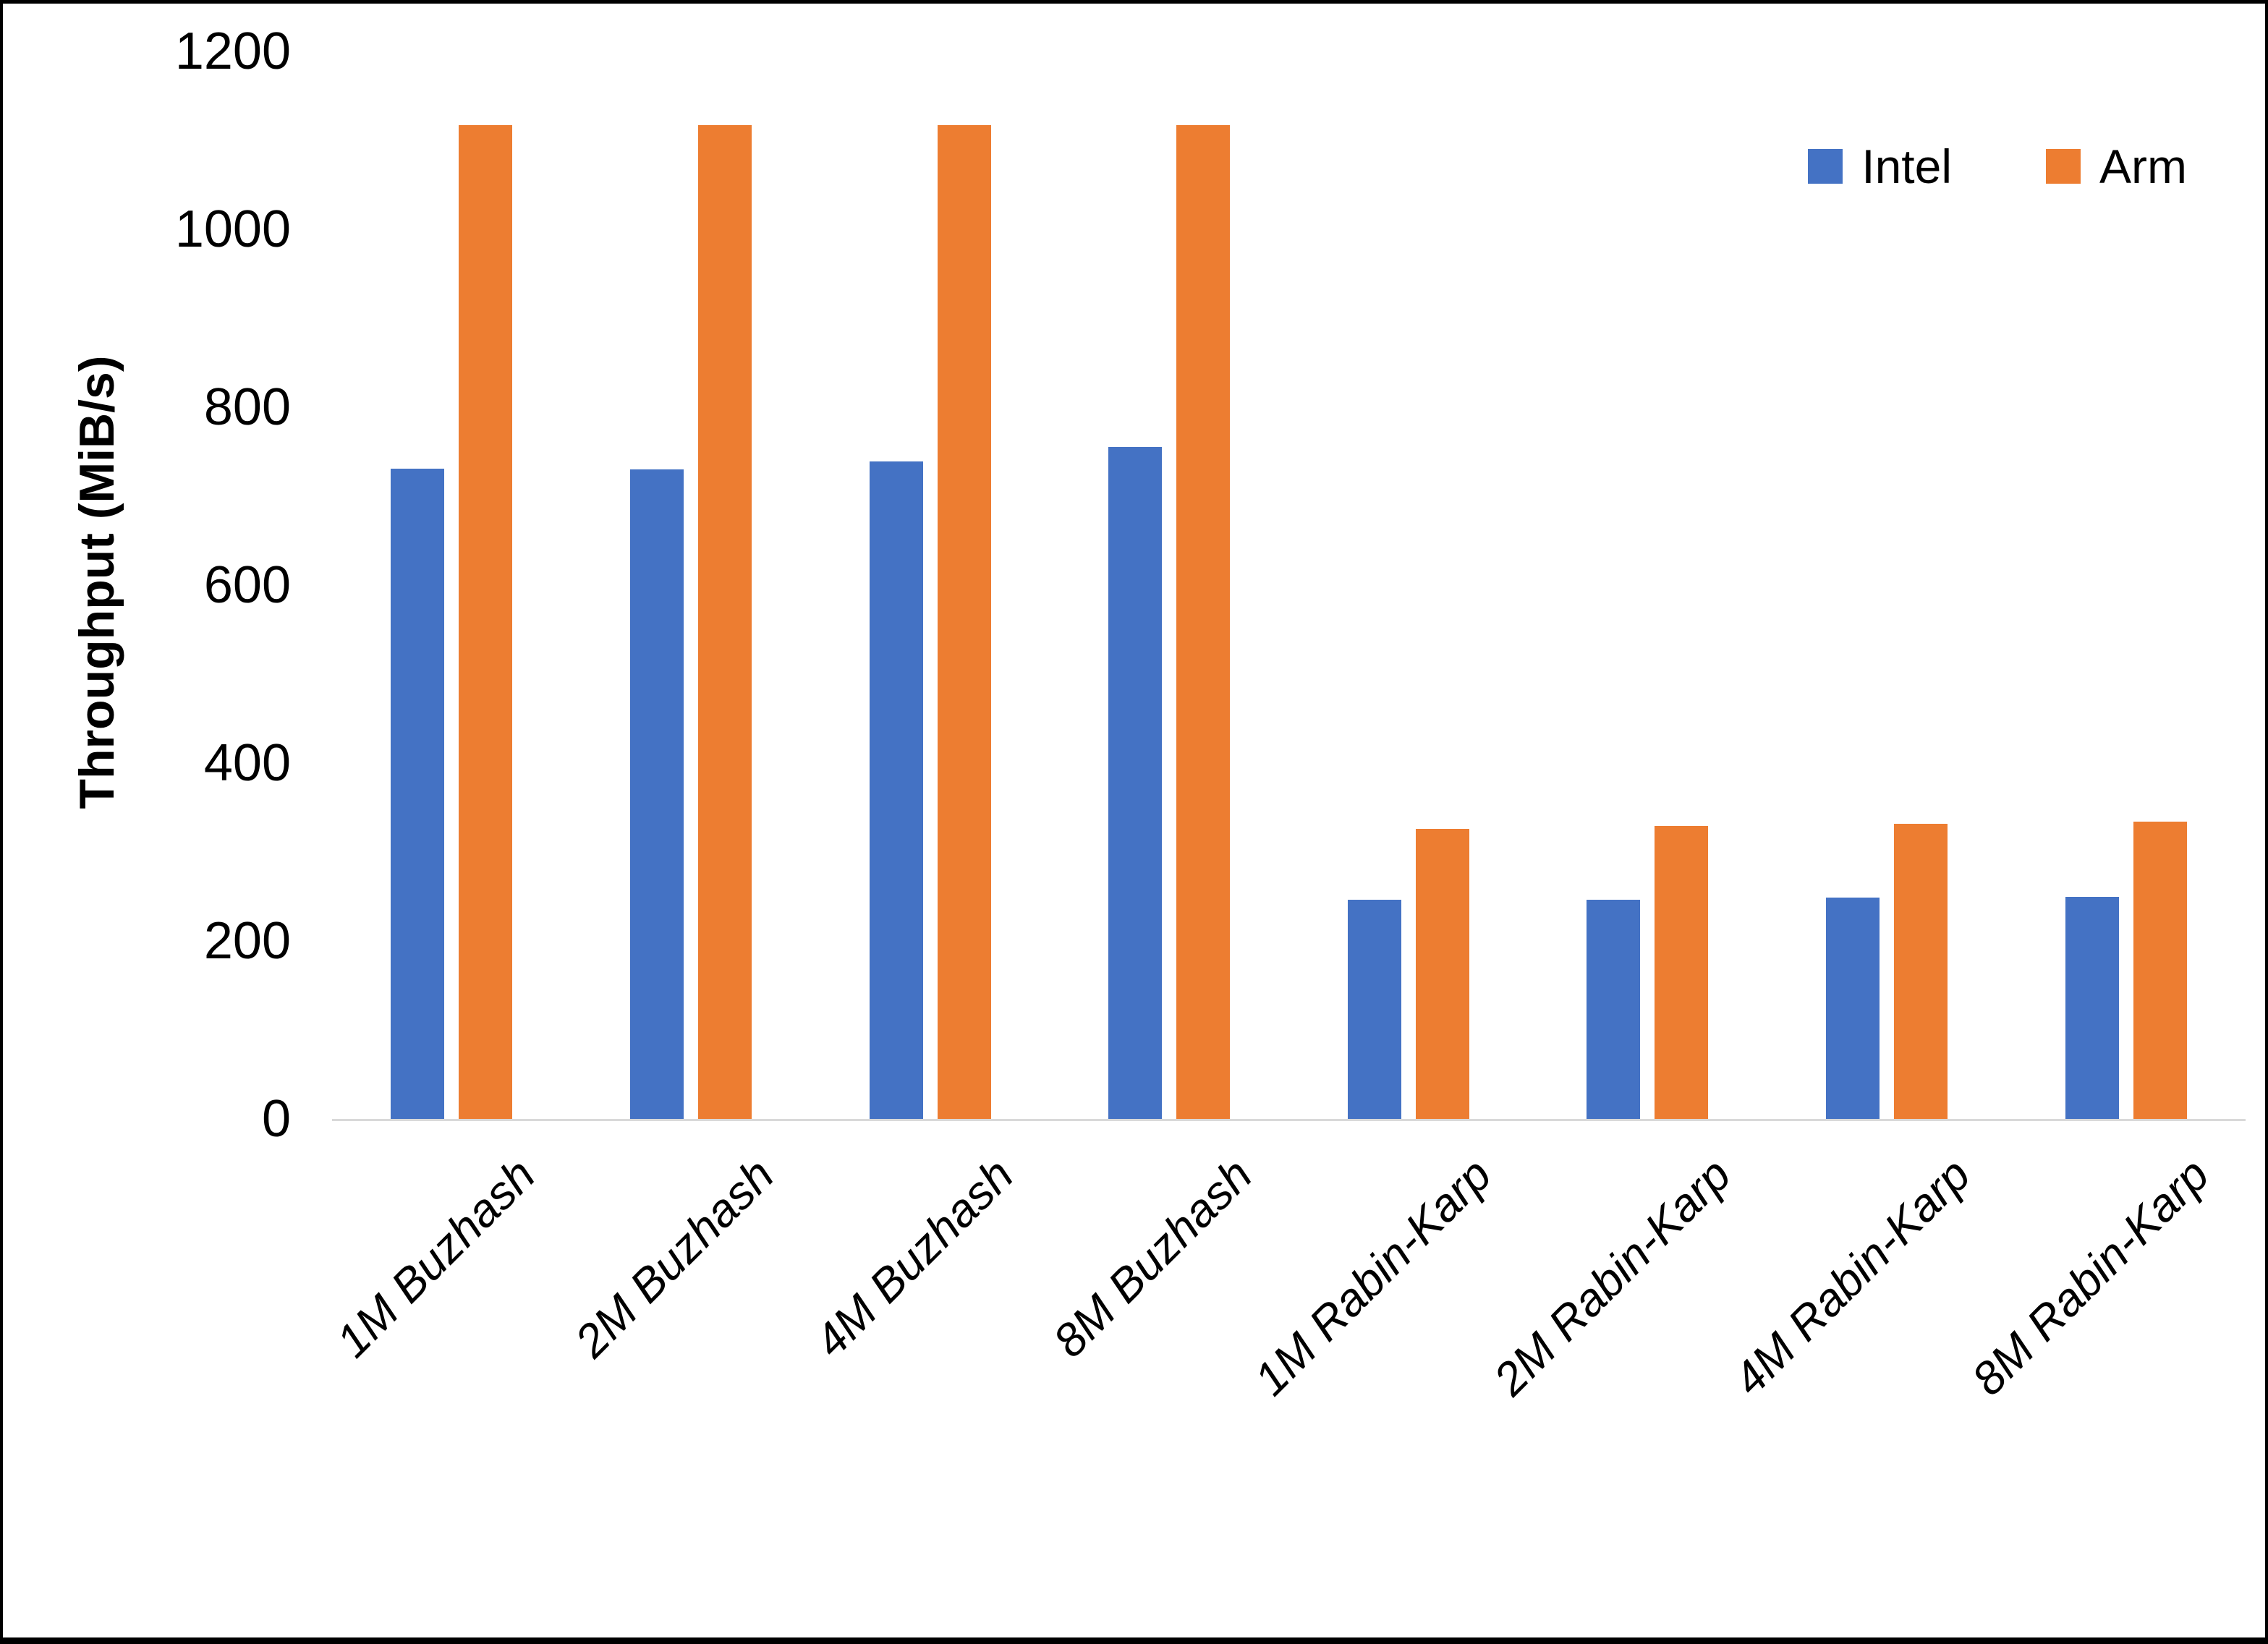 The height and width of the screenshot is (1644, 2268). Describe the element at coordinates (276, 1119) in the screenshot. I see `y-tick-label: 0` at that location.